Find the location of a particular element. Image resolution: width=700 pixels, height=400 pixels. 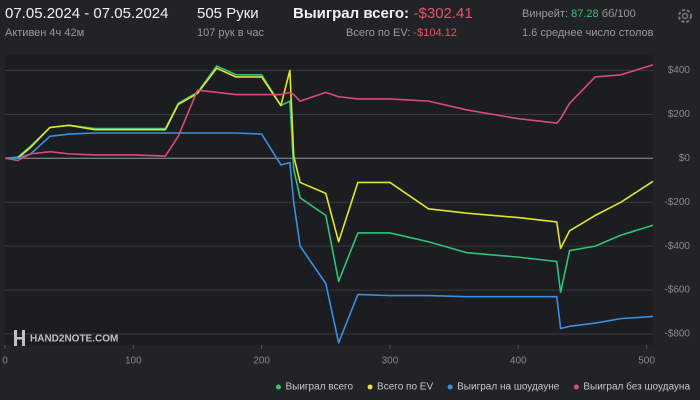

watermark-text: HAND2NOTE.COM is located at coordinates (74, 339).